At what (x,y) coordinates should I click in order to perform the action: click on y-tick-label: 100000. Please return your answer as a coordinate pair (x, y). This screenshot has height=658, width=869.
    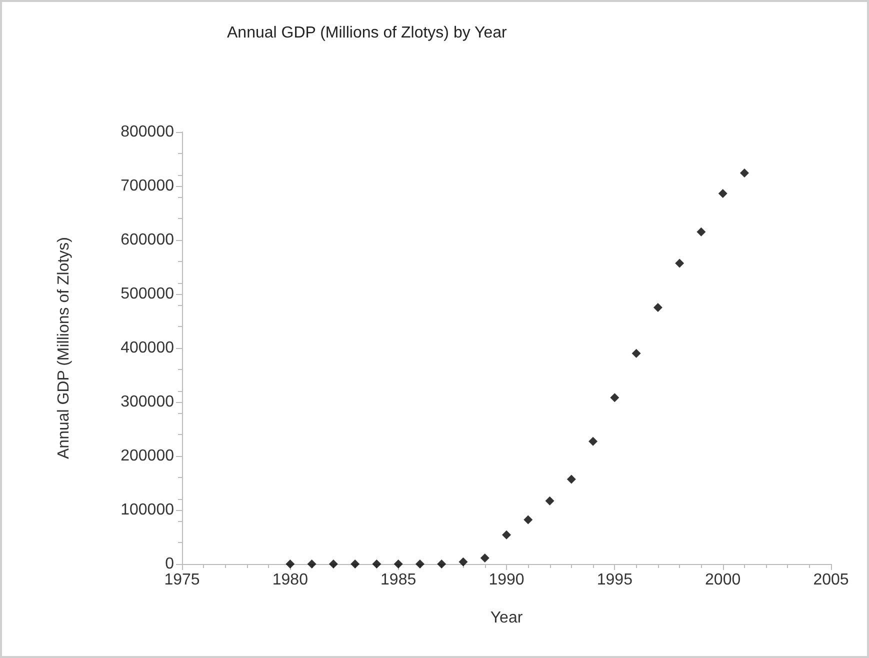
    Looking at the image, I should click on (147, 510).